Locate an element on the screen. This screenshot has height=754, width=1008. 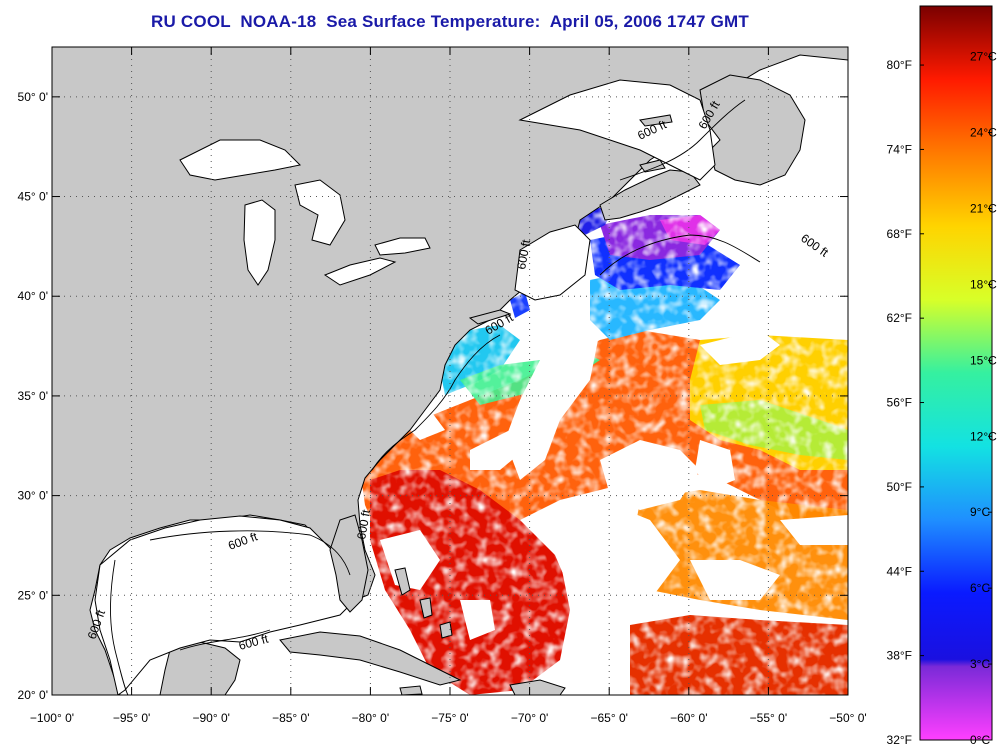
lake-ontario is located at coordinates (402, 246).